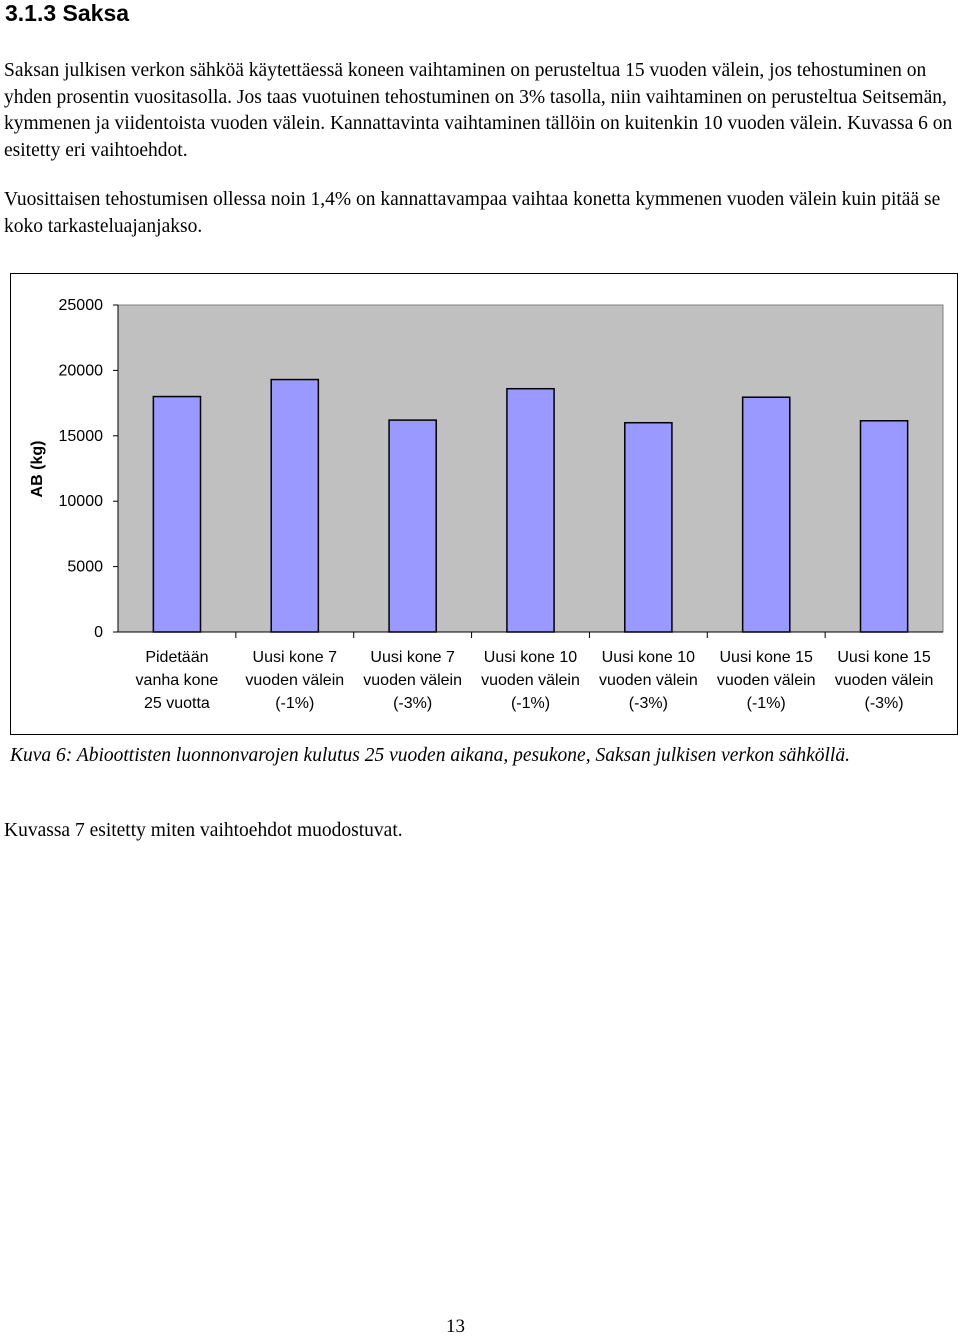 Image resolution: width=960 pixels, height=1338 pixels. I want to click on x-tick-label: Uusi kone 10 vuoden välein (-3%), so click(648, 680).